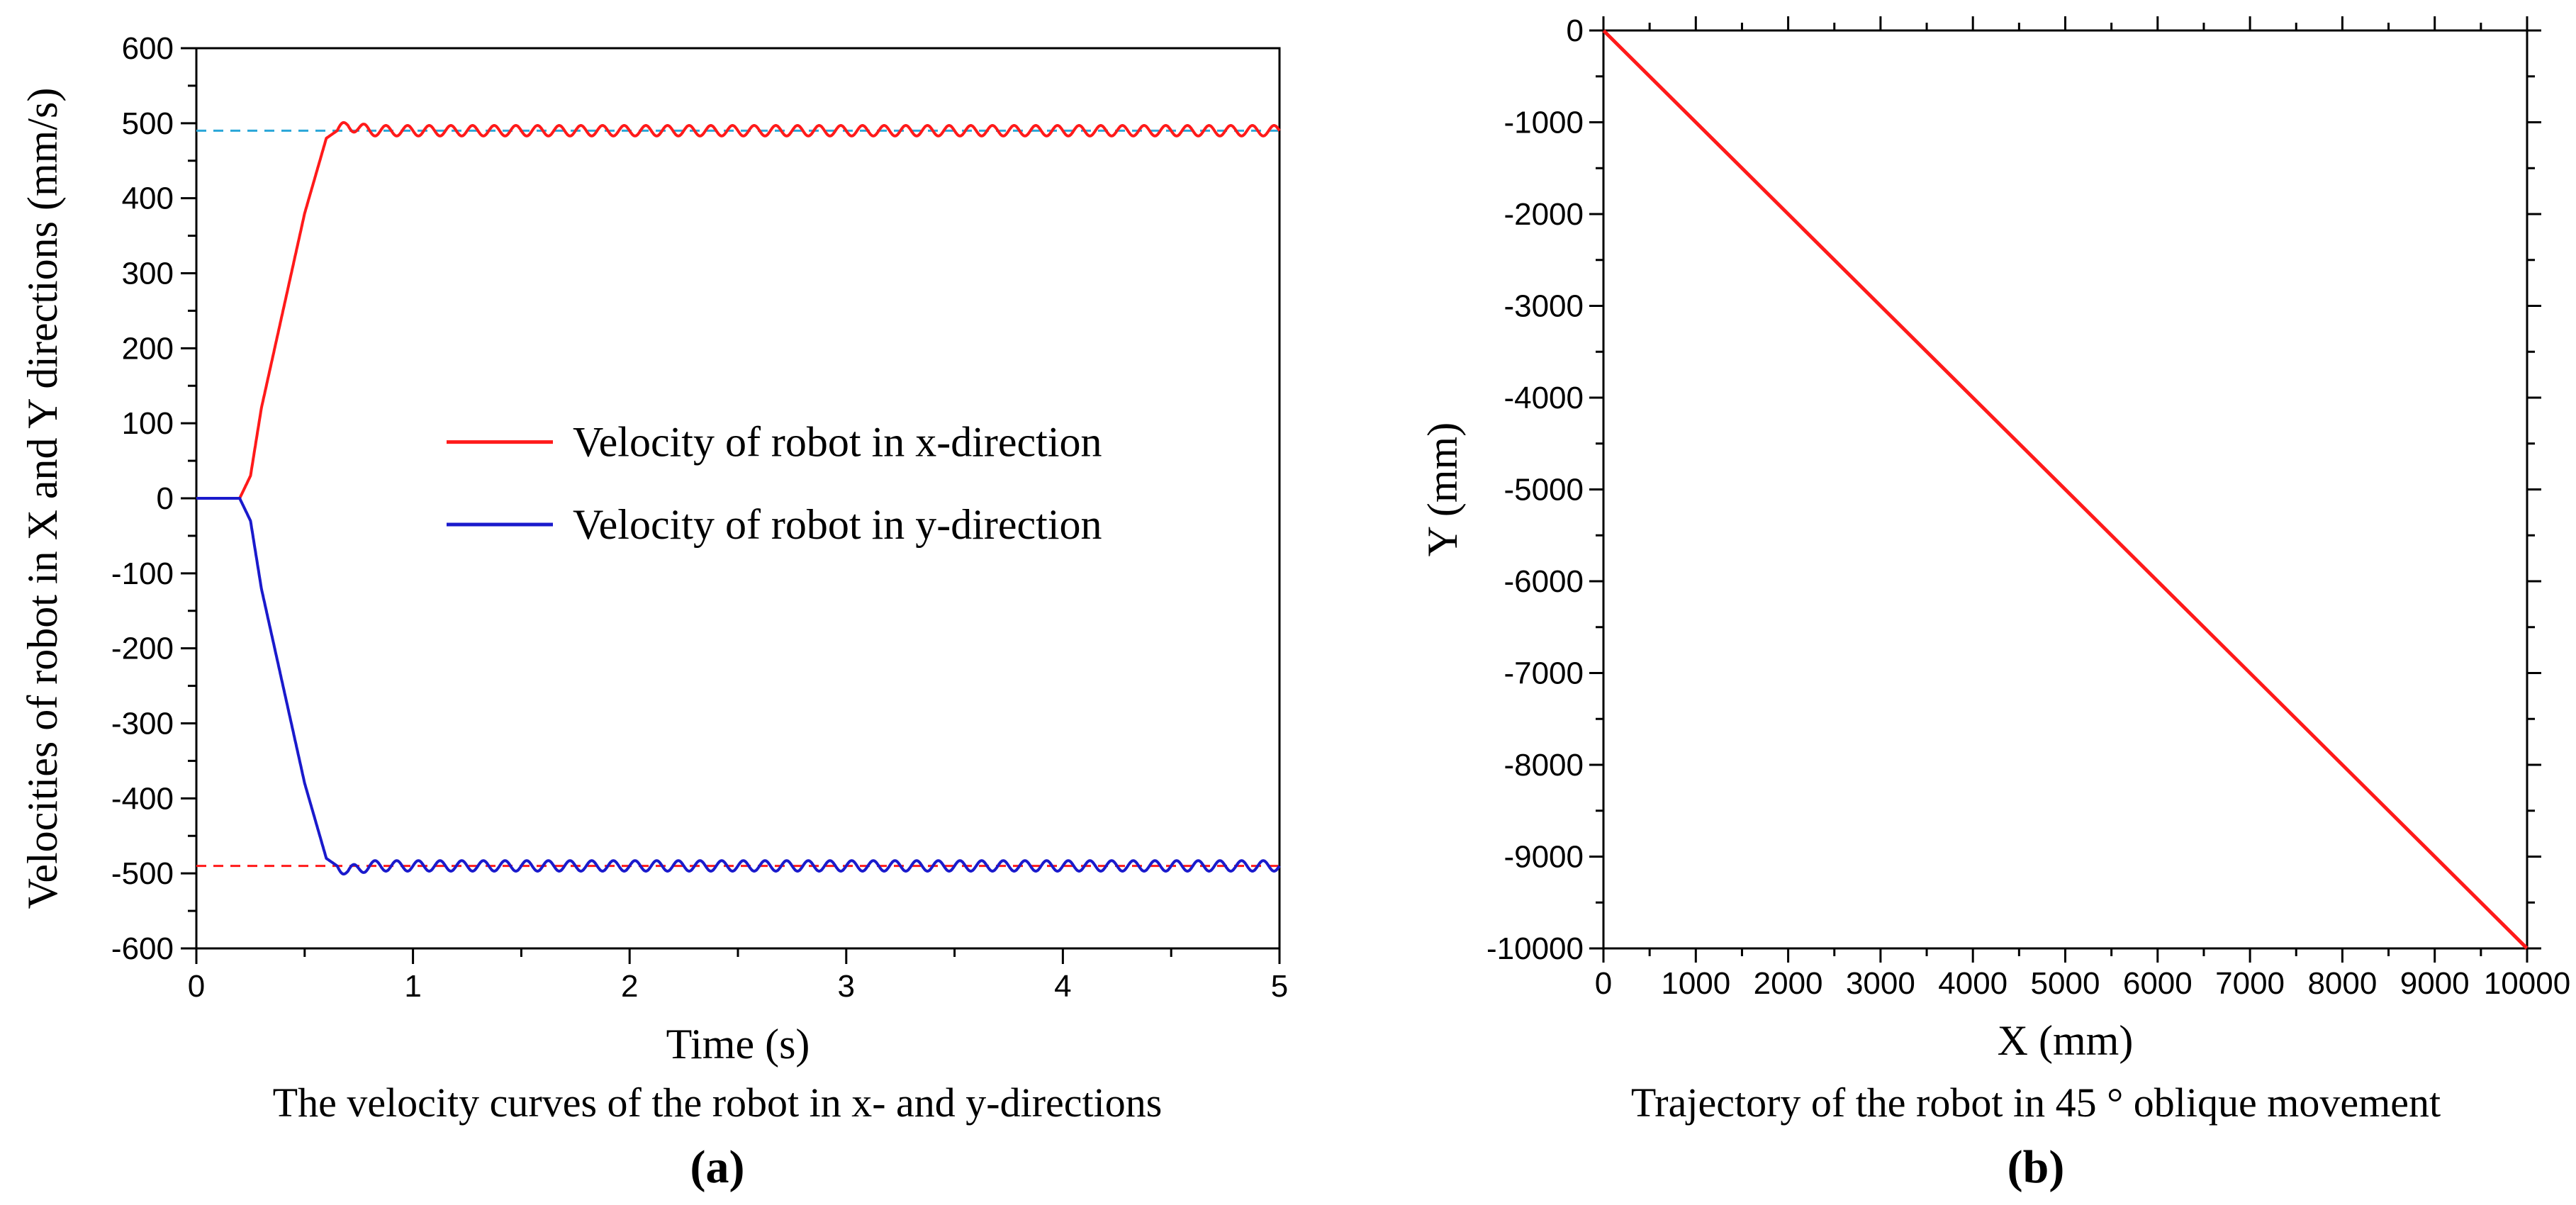 Image resolution: width=2576 pixels, height=1205 pixels. Describe the element at coordinates (718, 1167) in the screenshot. I see `panel-label: (a)` at that location.